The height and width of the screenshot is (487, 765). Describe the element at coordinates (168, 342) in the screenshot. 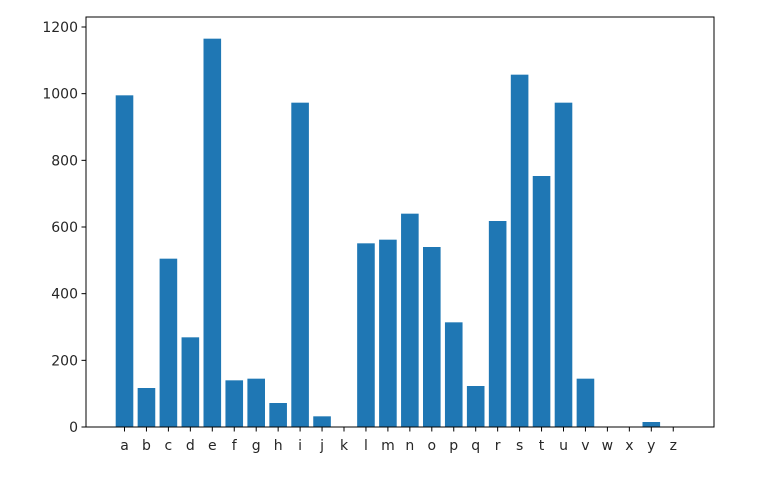

I see `bar-c` at that location.